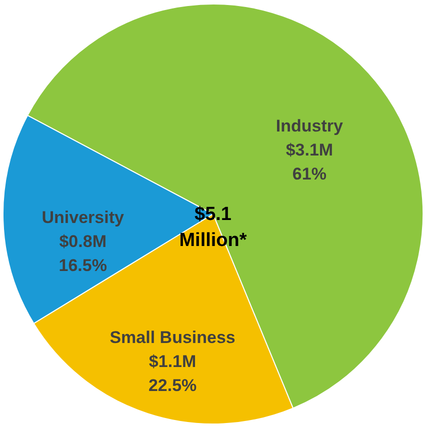  Describe the element at coordinates (82, 253) in the screenshot. I see `data-label: $0.8M 16.5%` at that location.